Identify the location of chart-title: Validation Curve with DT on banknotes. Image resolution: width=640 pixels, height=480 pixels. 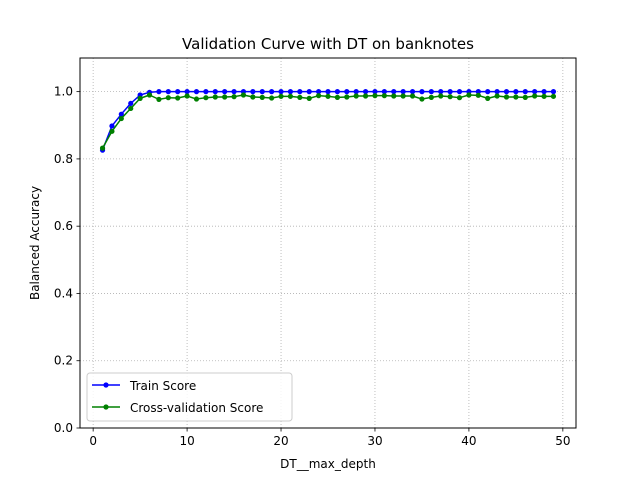
(328, 44).